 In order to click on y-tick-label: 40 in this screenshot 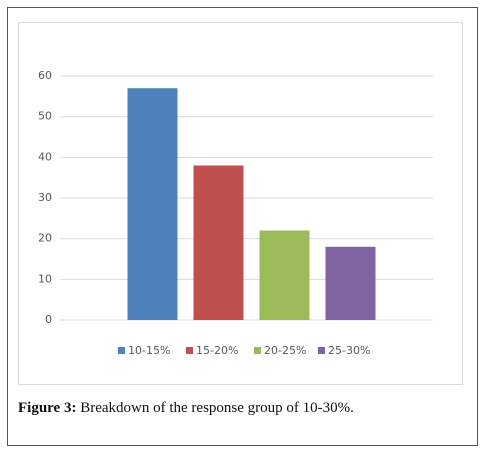, I will do `click(45, 156)`.